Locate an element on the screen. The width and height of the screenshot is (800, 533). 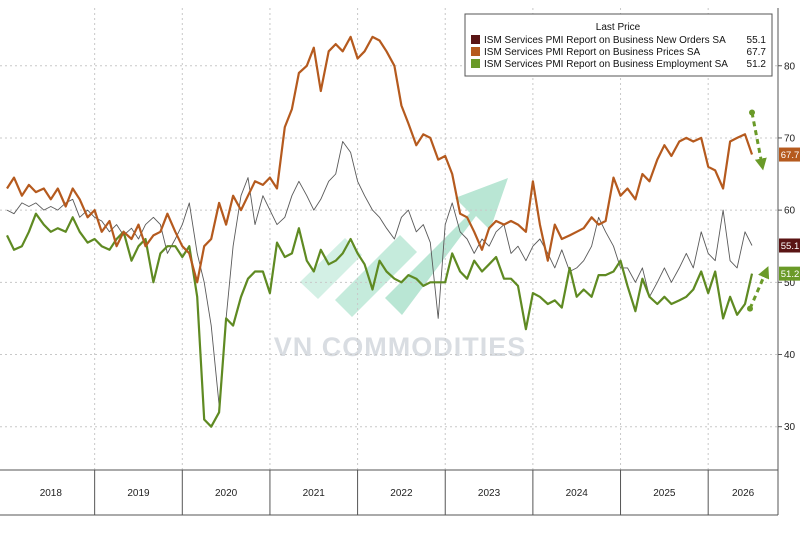
x-tick-label: 2023 is located at coordinates (489, 493).